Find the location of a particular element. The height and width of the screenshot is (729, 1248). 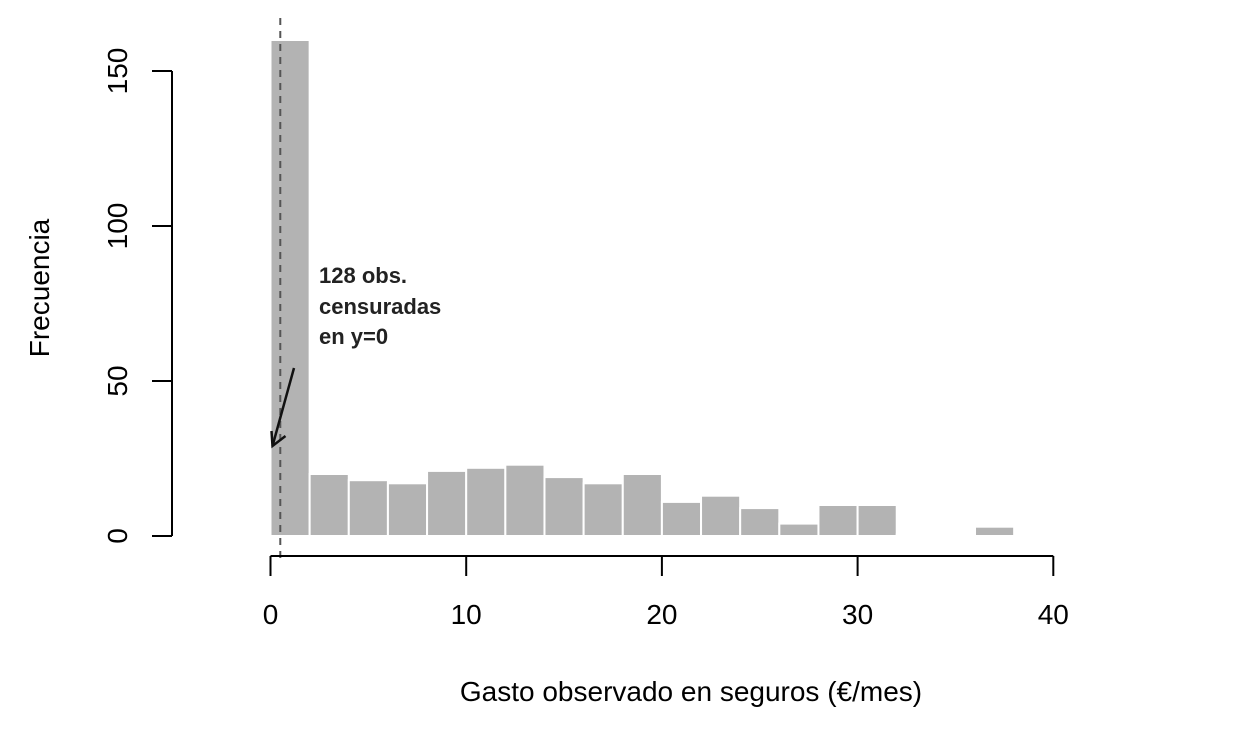

arrow-head is located at coordinates (278, 439).